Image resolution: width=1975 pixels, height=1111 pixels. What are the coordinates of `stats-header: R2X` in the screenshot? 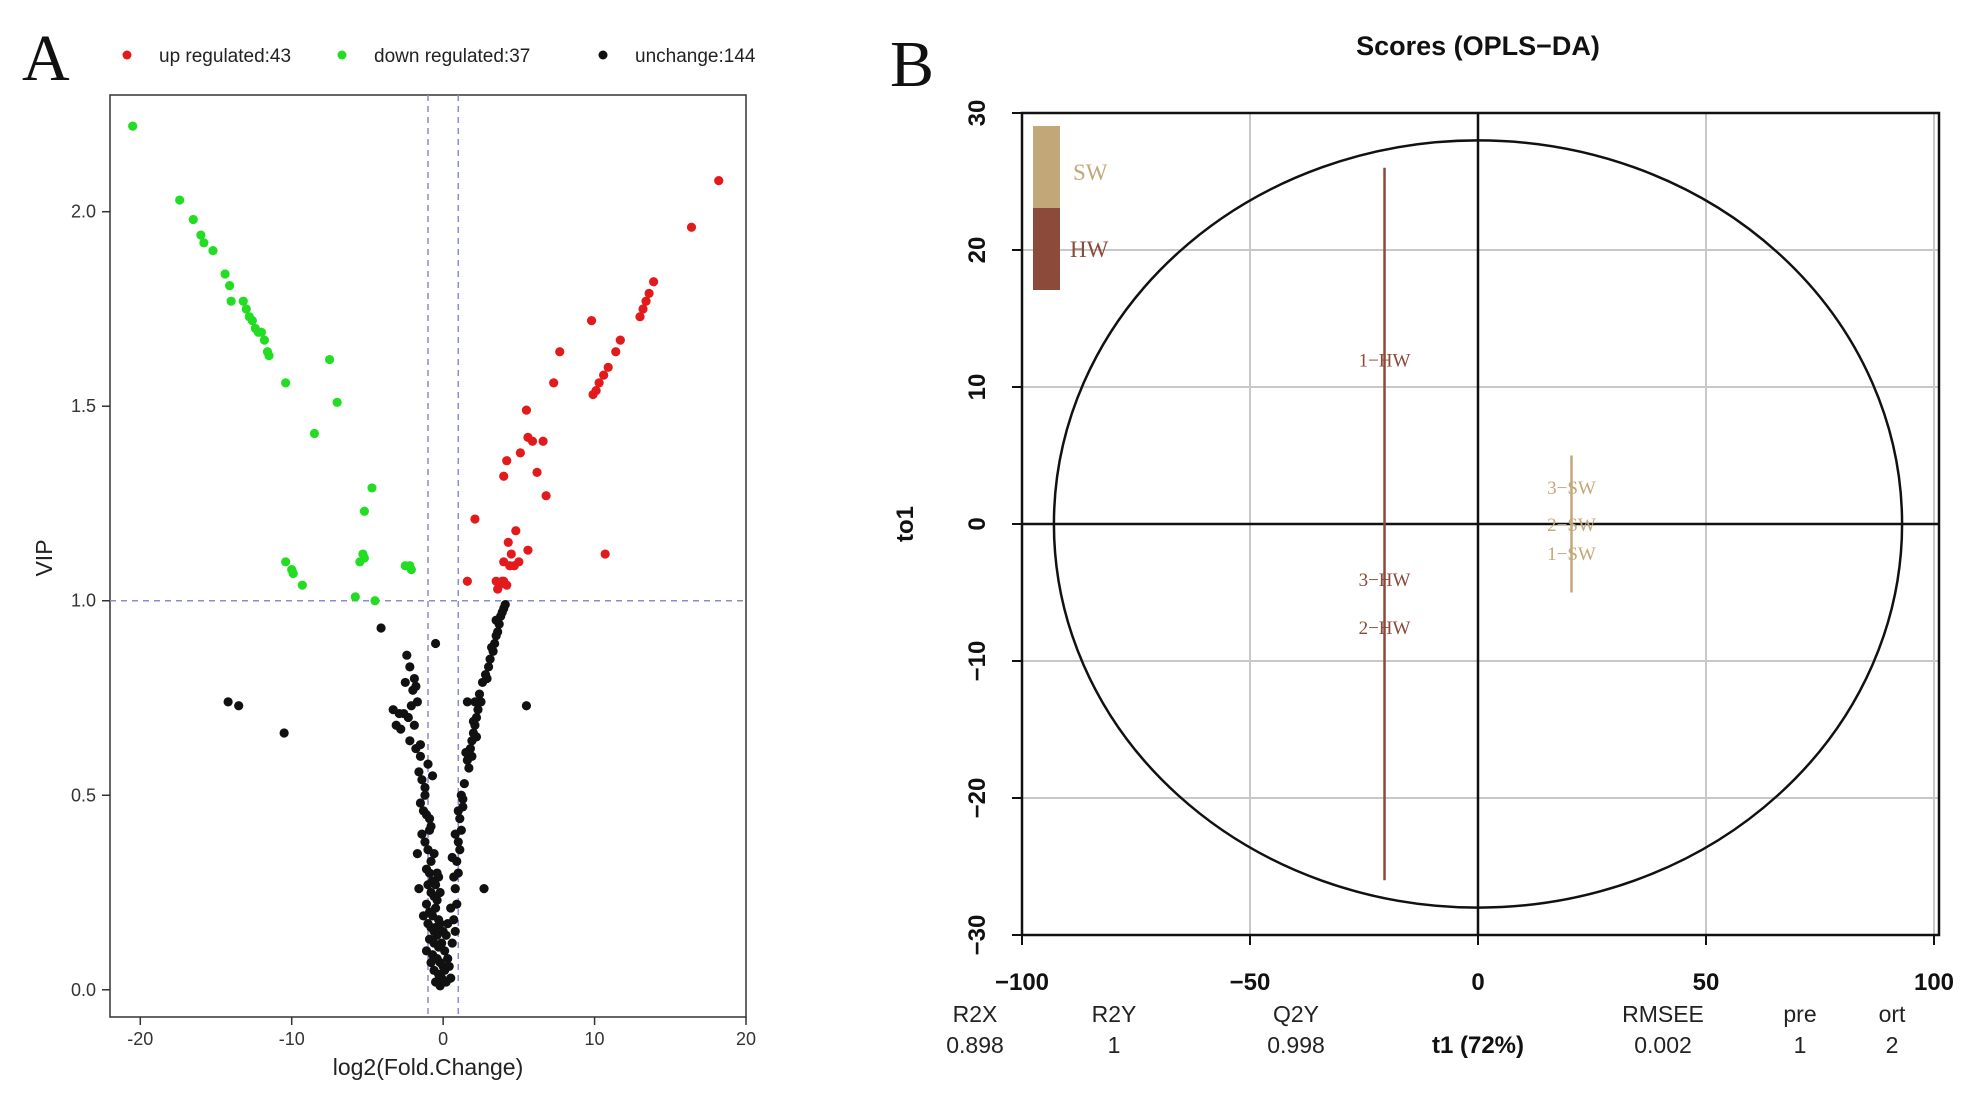 It's located at (975, 1014).